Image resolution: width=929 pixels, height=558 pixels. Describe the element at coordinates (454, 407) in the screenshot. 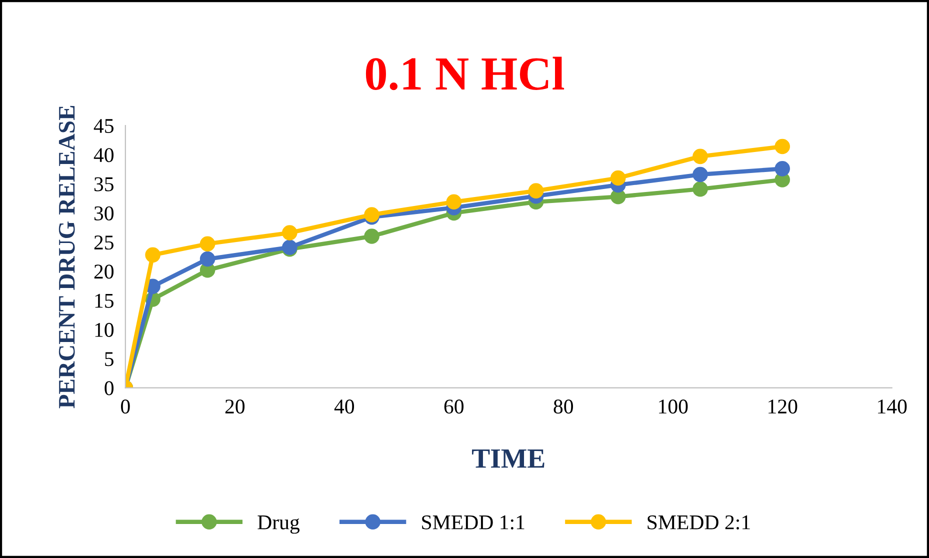

I see `x-tick-label: 60` at that location.